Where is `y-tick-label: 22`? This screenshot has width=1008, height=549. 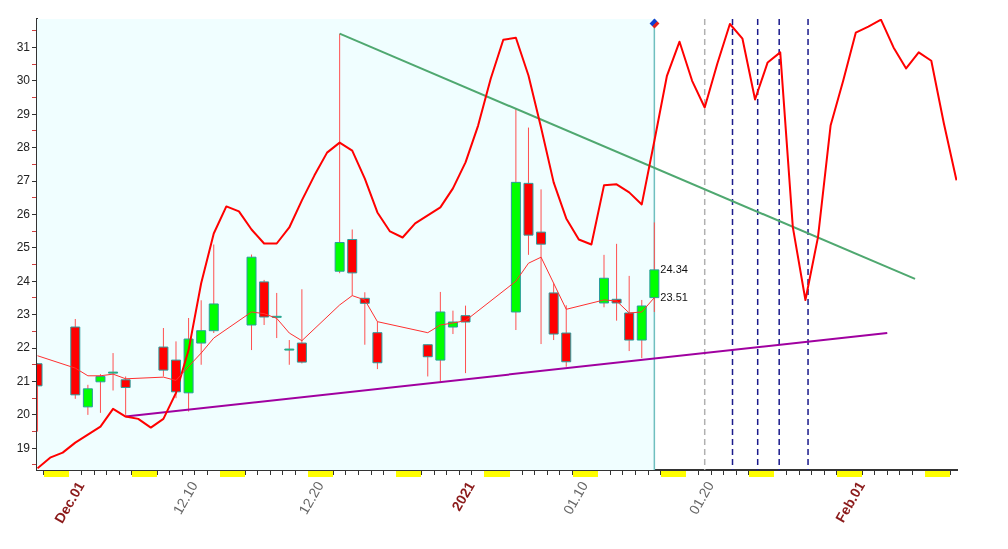
y-tick-label: 22 is located at coordinates (23, 347).